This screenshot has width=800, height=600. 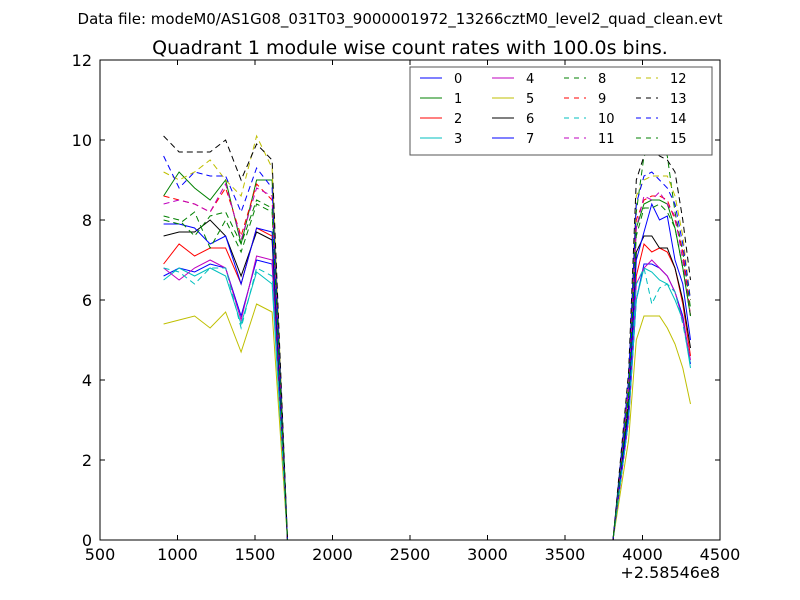 I want to click on x-tick-label: 3000, so click(x=487, y=554).